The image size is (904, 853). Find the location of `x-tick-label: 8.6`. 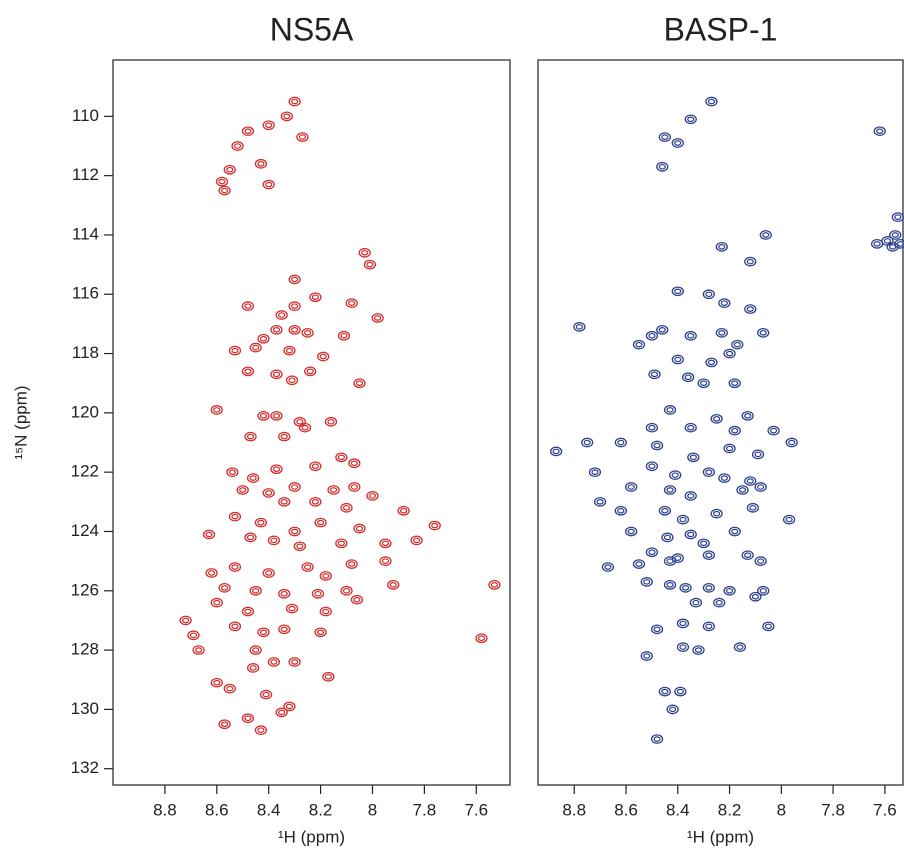

x-tick-label: 8.6 is located at coordinates (217, 809).